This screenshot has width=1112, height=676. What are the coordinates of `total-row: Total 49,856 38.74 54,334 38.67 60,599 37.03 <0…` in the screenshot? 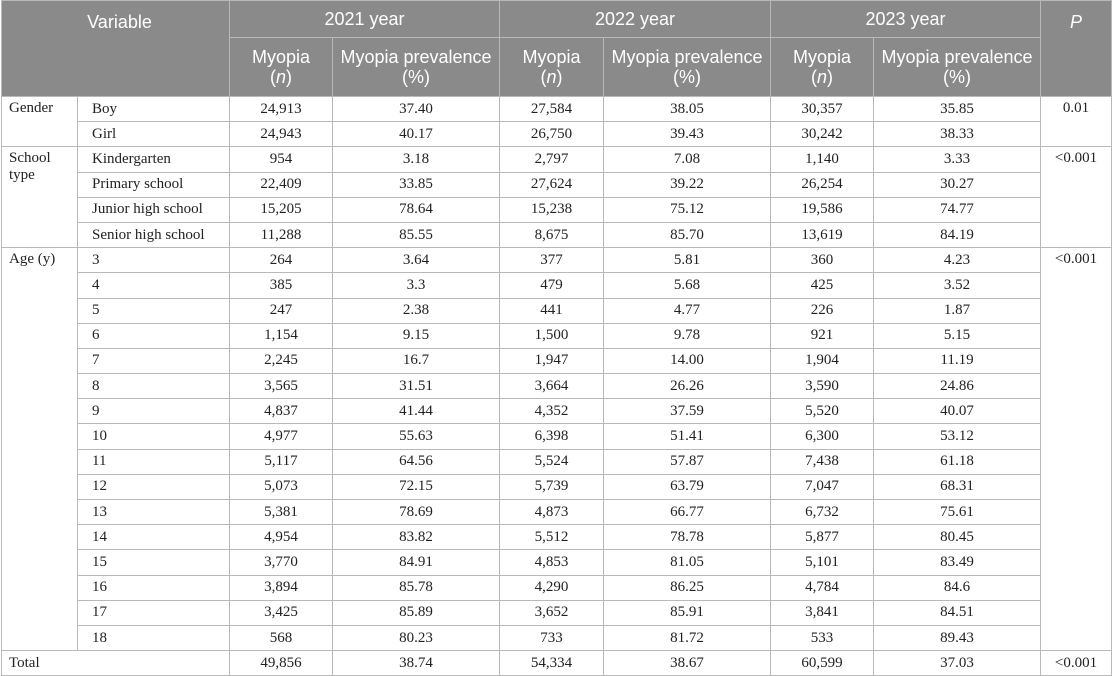 It's located at (556, 663).